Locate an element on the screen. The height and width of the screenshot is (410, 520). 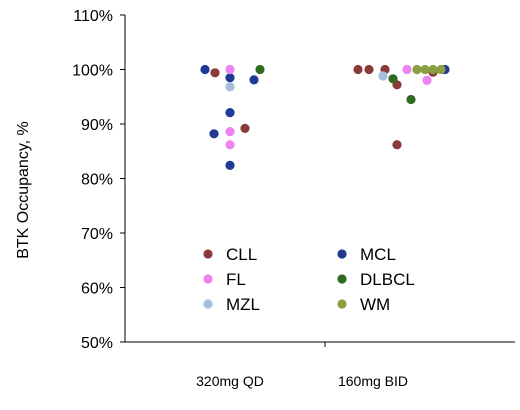
legend-marker-dlbcl is located at coordinates (342, 279).